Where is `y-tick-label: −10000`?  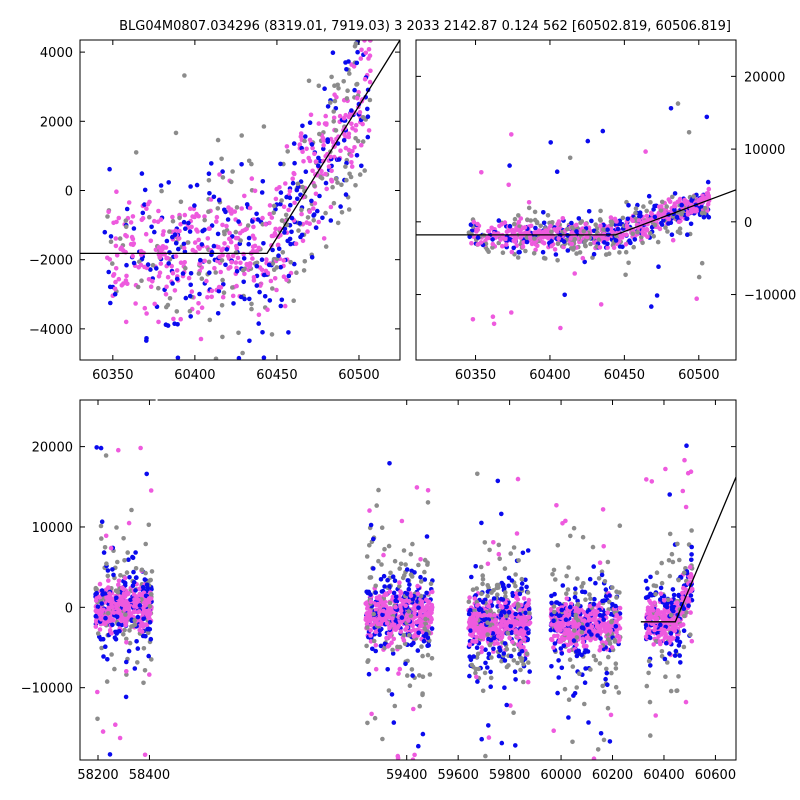
y-tick-label: −10000 is located at coordinates (770, 296).